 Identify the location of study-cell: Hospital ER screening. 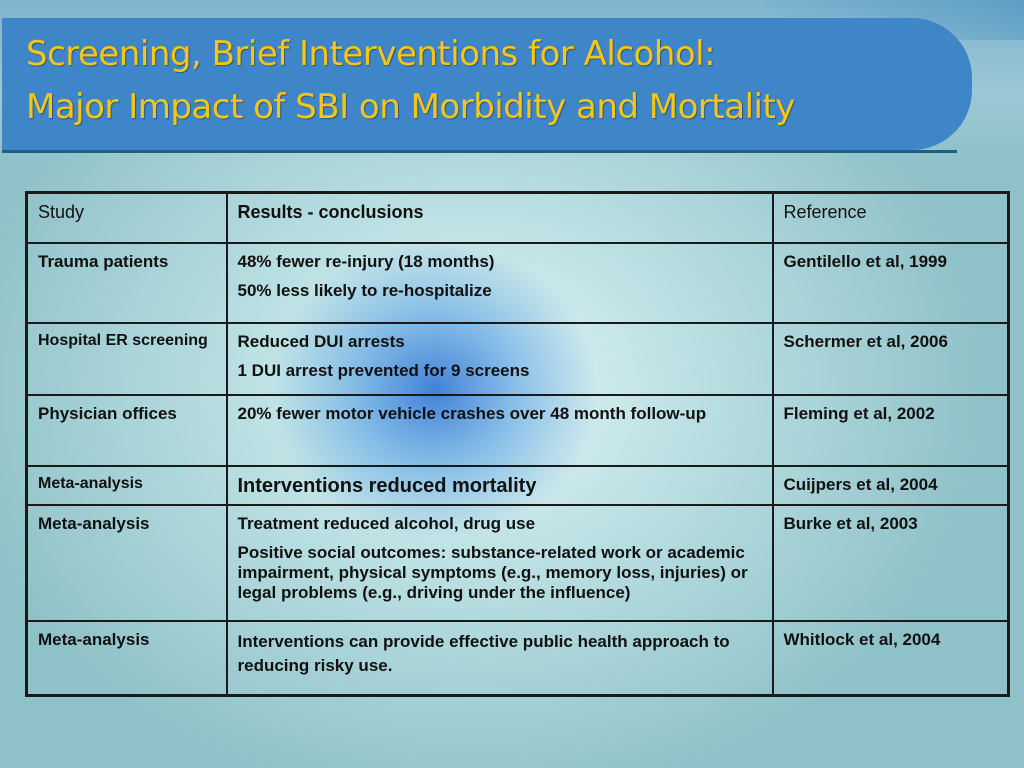
(126, 359).